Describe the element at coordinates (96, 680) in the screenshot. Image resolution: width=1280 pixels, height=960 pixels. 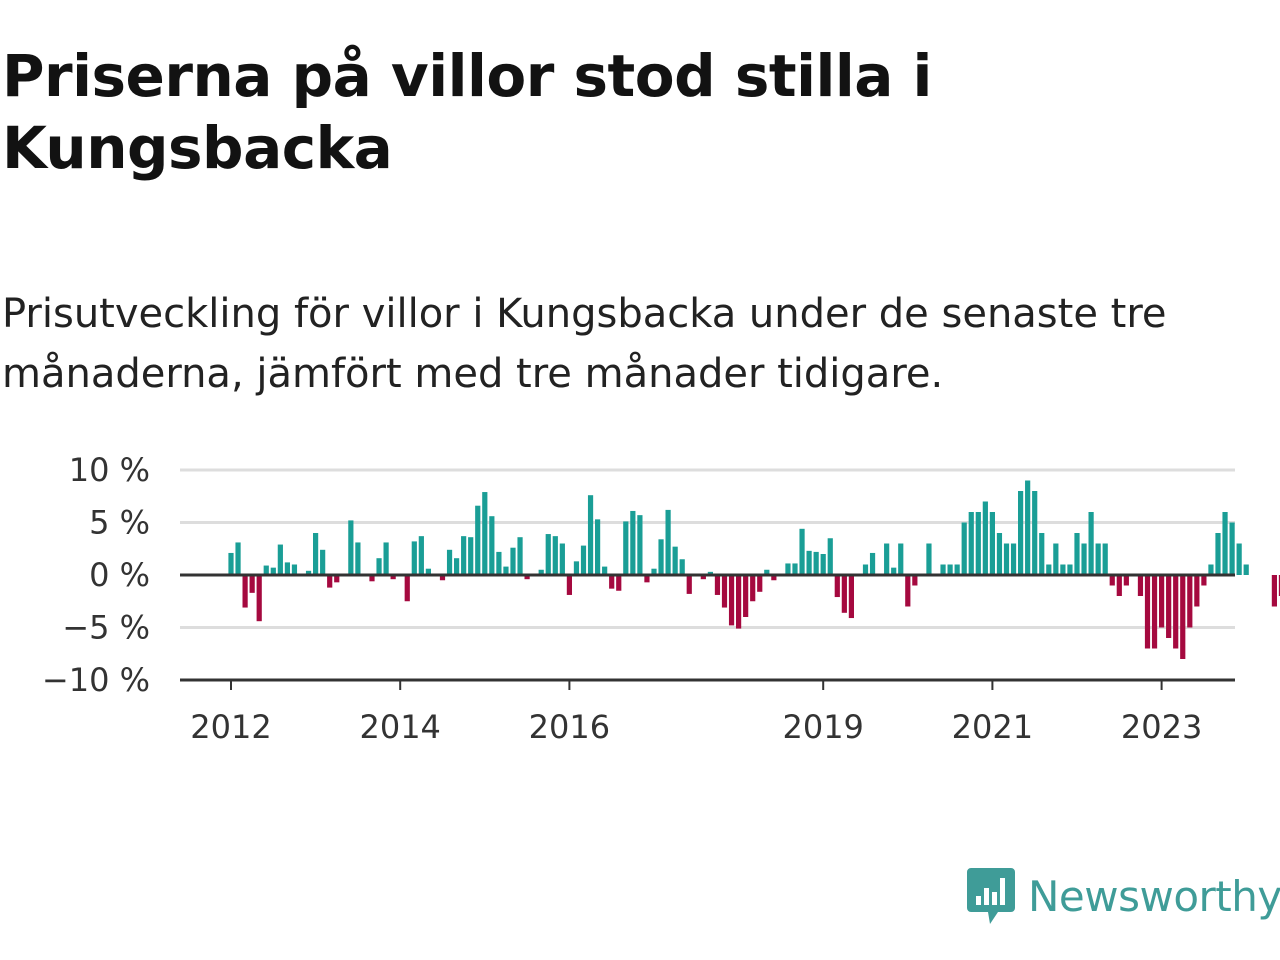
I see `y-tick-label: −10 %` at that location.